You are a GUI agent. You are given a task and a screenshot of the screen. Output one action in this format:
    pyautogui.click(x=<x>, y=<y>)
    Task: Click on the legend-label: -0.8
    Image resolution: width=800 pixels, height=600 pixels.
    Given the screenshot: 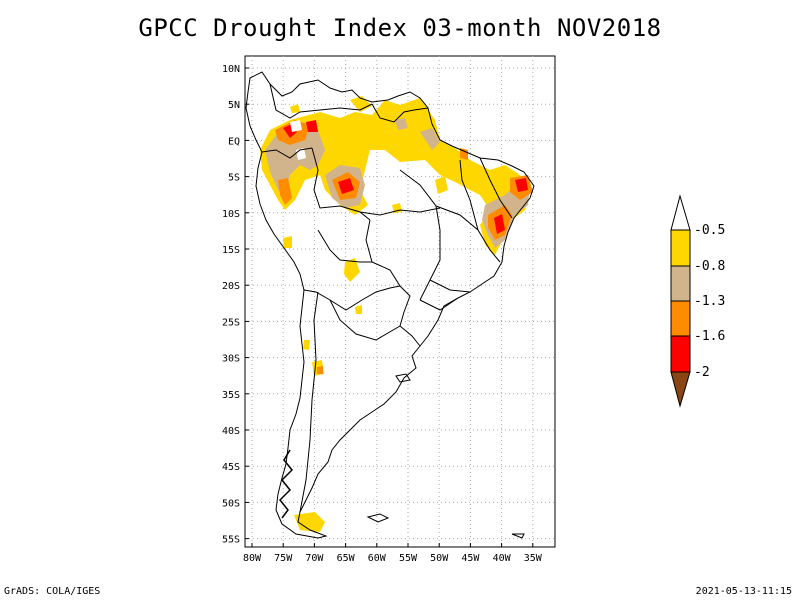 What is the action you would take?
    pyautogui.click(x=709, y=266)
    